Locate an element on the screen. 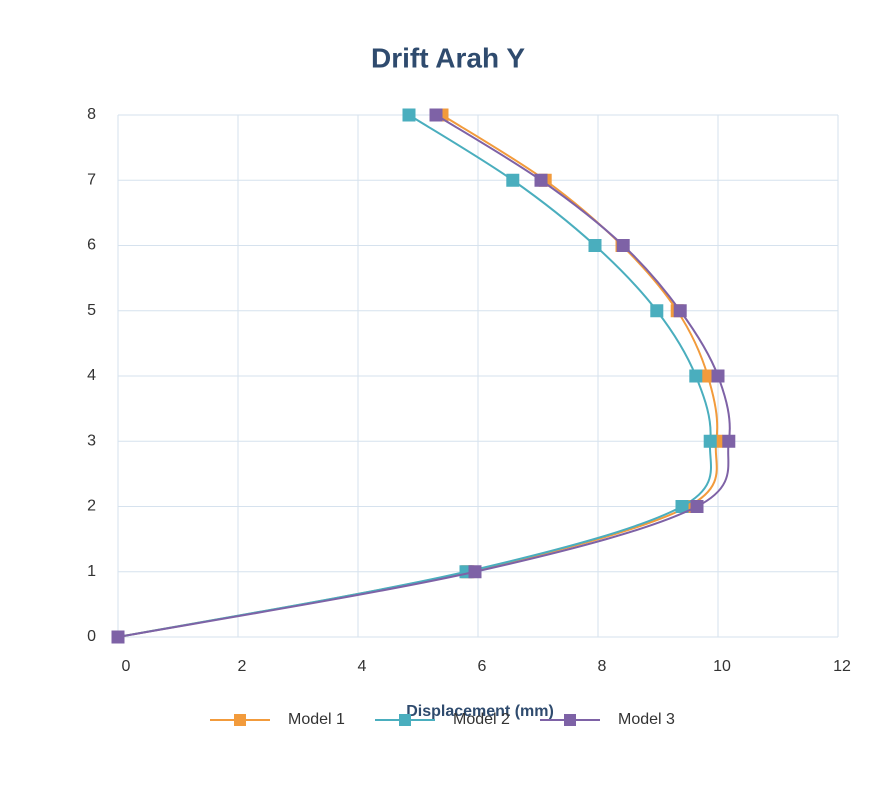  y-tick-label: 4 is located at coordinates (91, 375).